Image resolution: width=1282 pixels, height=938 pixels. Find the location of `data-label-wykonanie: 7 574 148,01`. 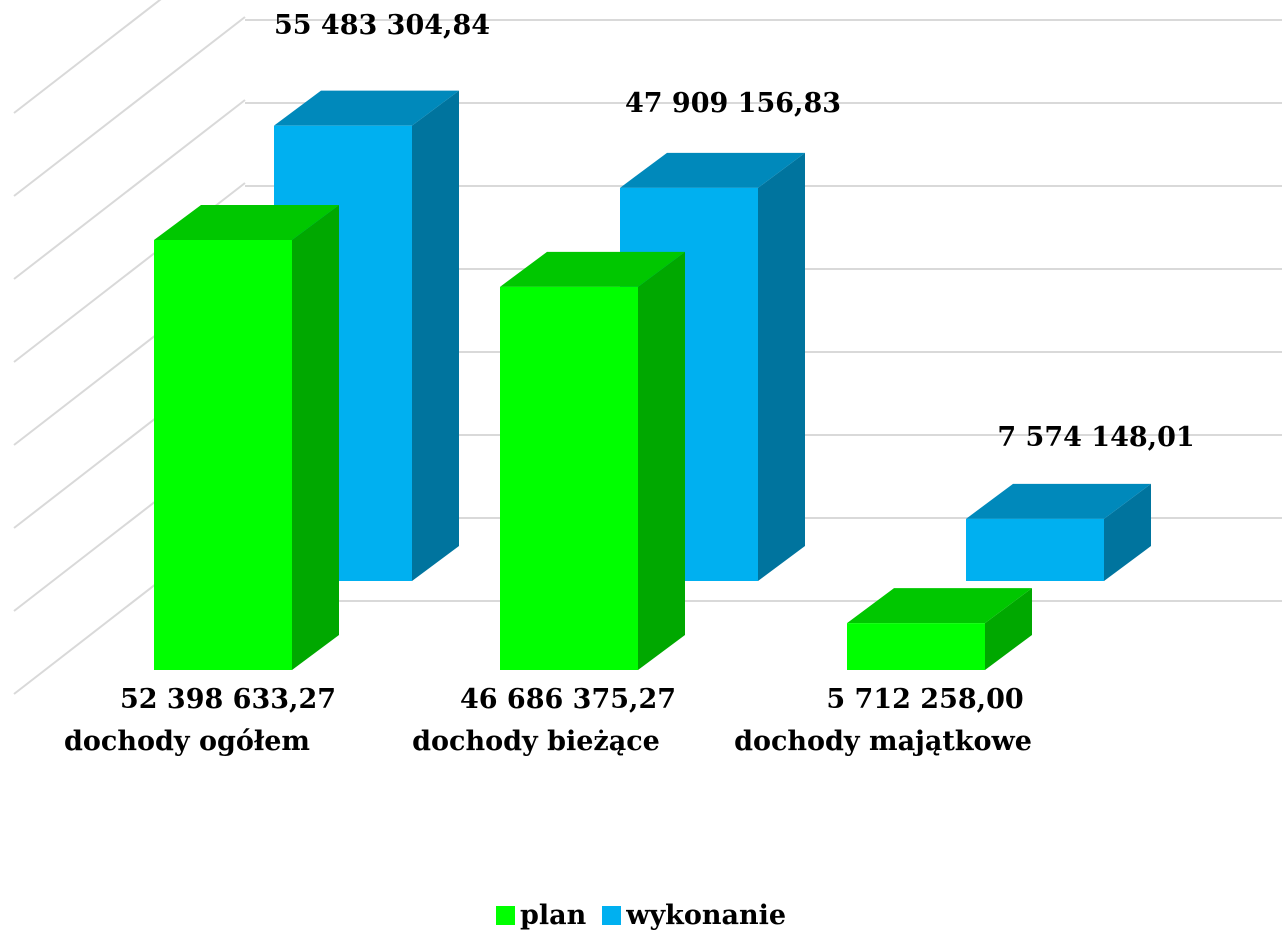

data-label-wykonanie: 7 574 148,01 is located at coordinates (1095, 437).